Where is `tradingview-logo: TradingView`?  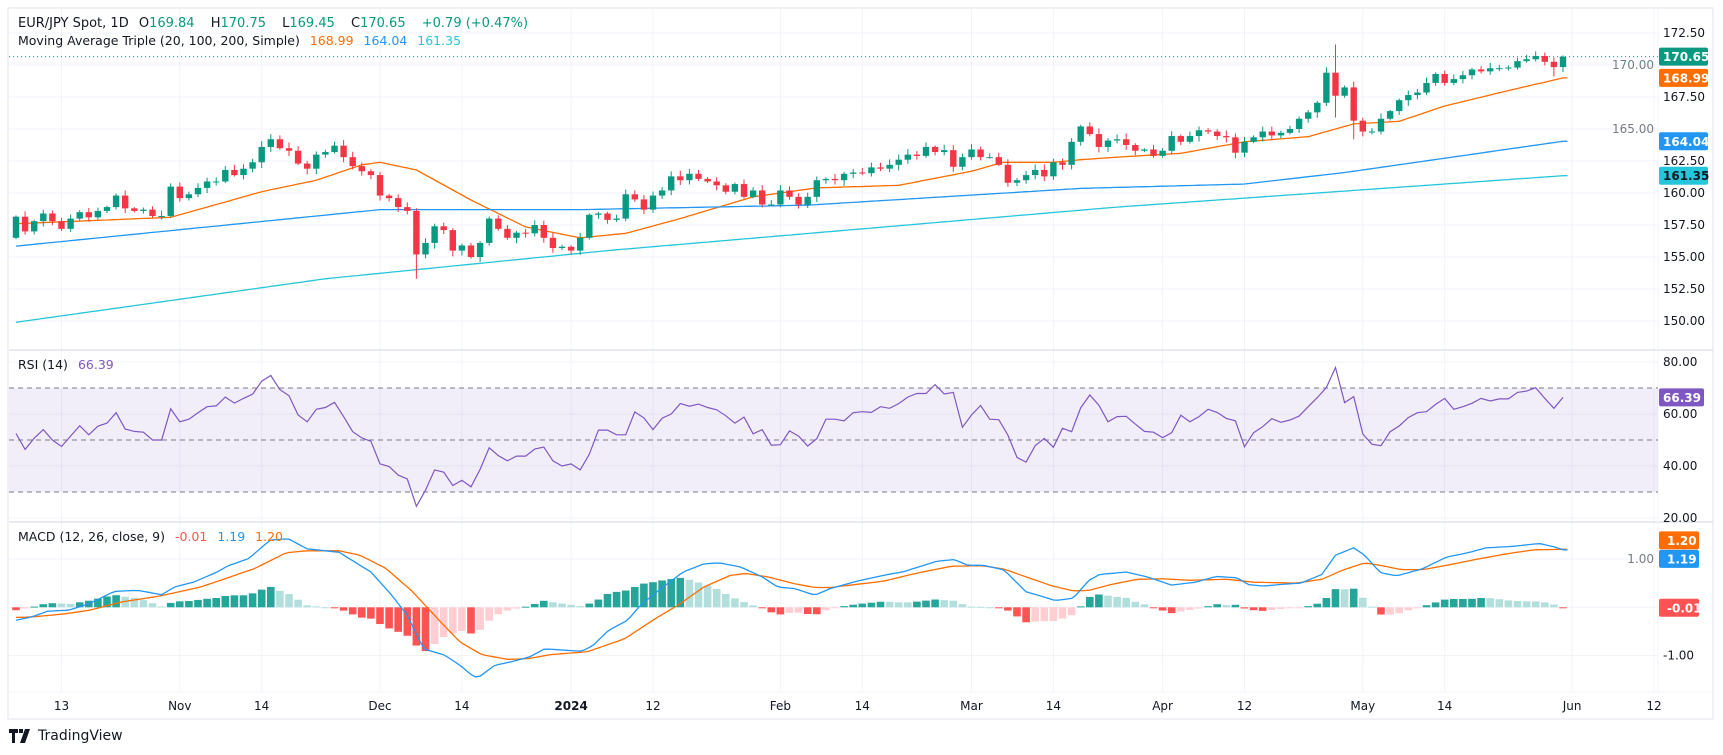
tradingview-logo: TradingView is located at coordinates (66, 736).